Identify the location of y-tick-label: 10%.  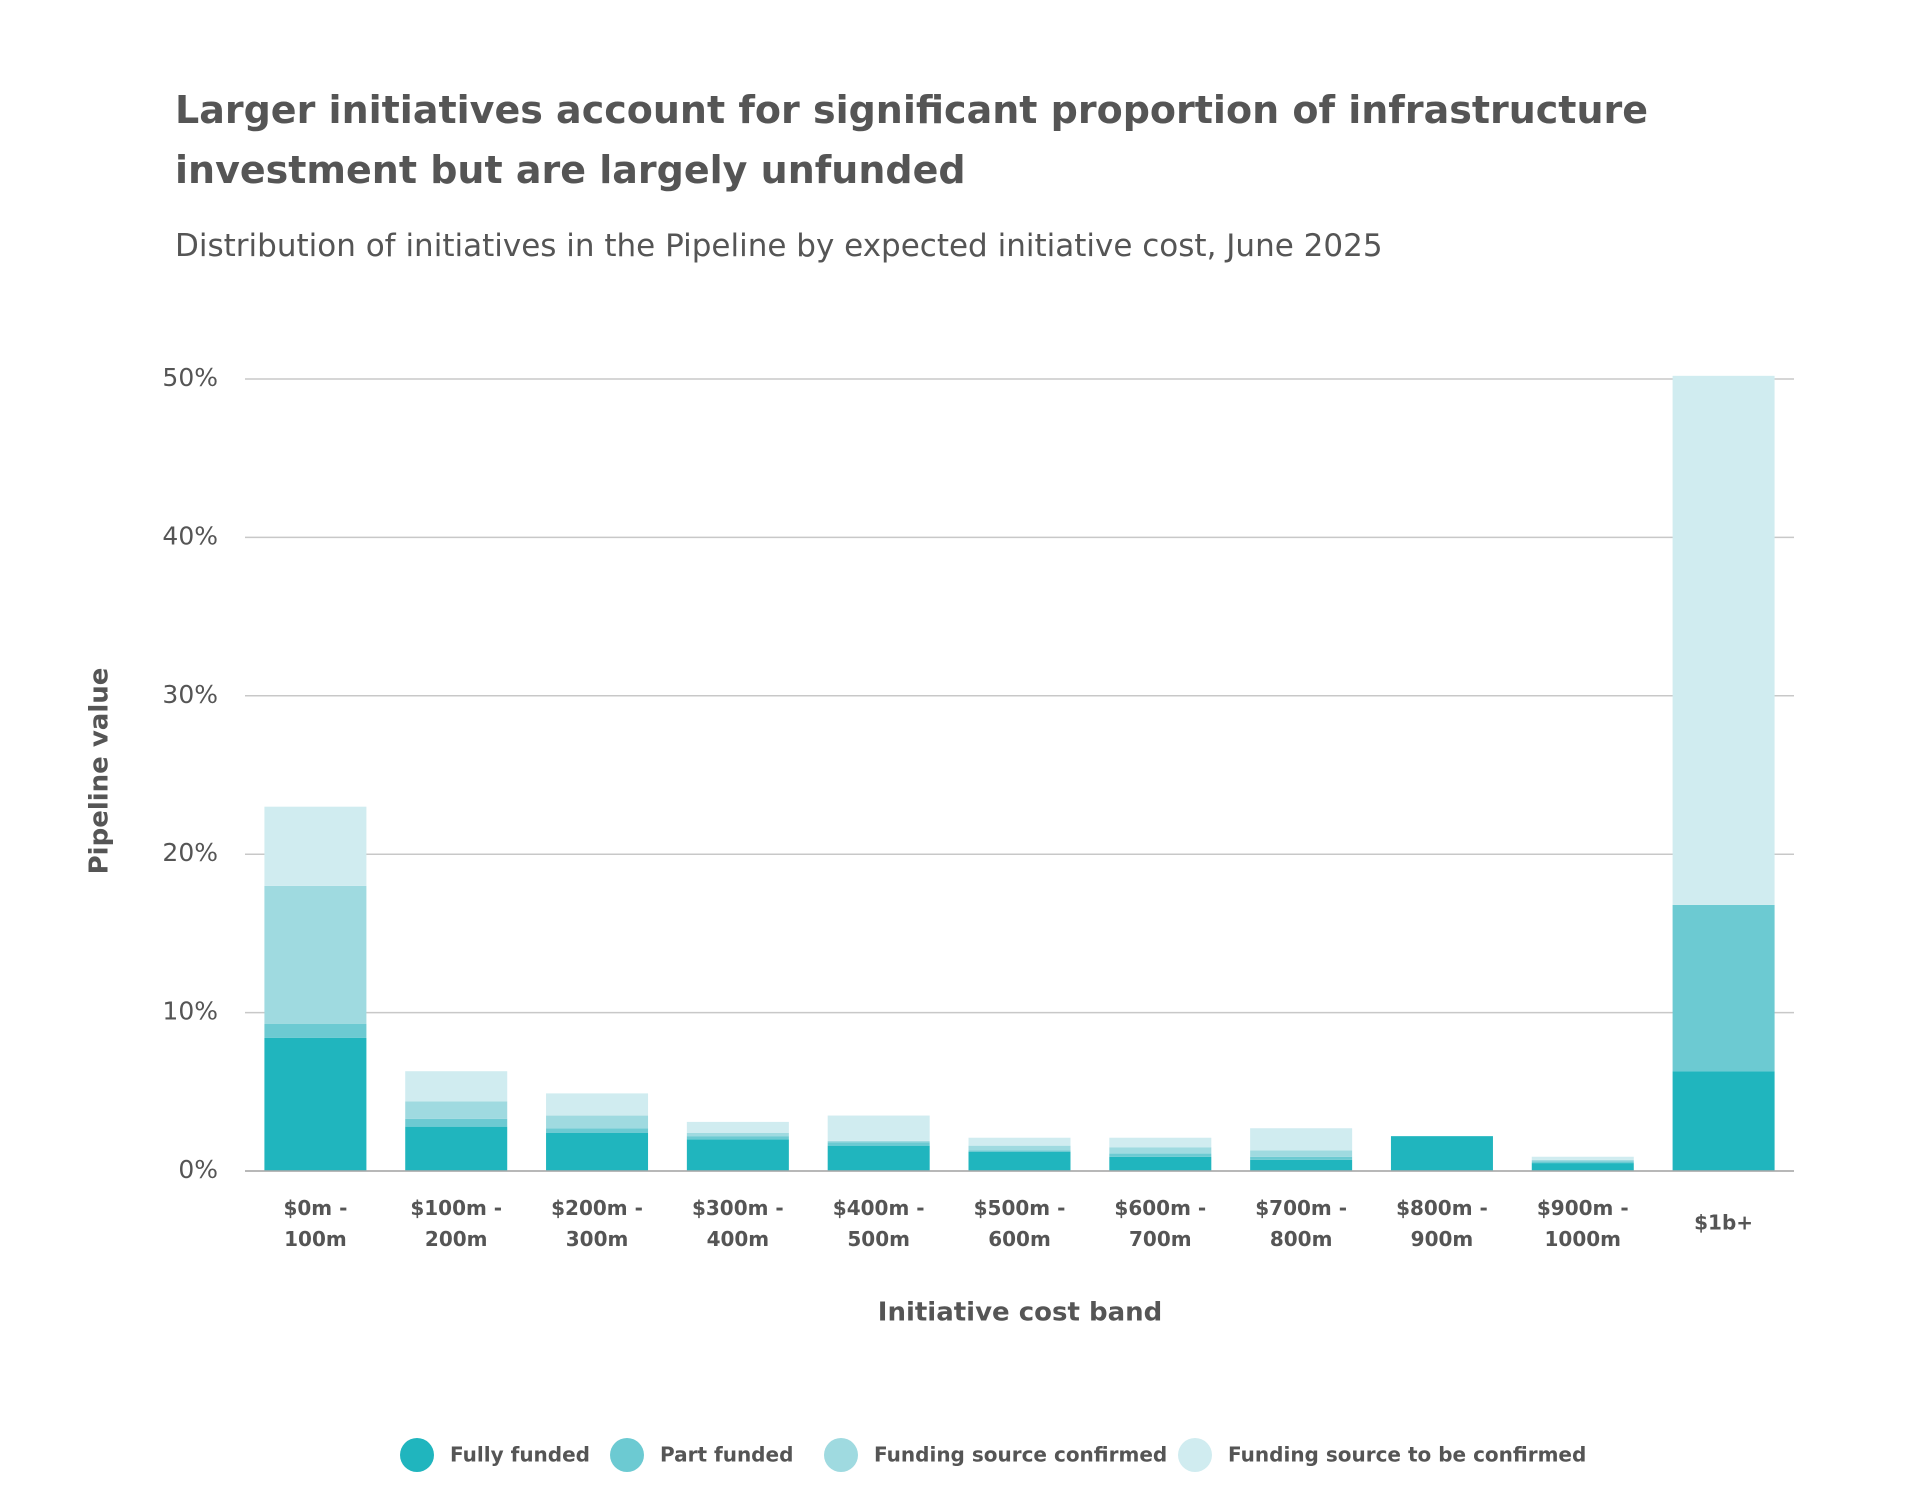
(190, 1011).